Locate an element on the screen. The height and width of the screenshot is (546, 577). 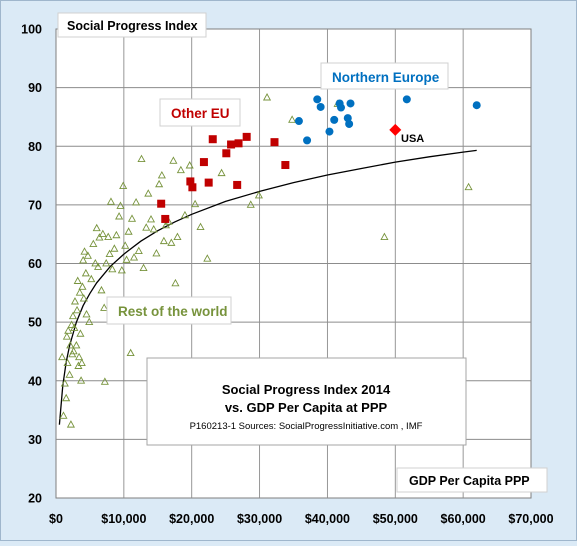
x-tick-label: $30,000 is located at coordinates (259, 519).